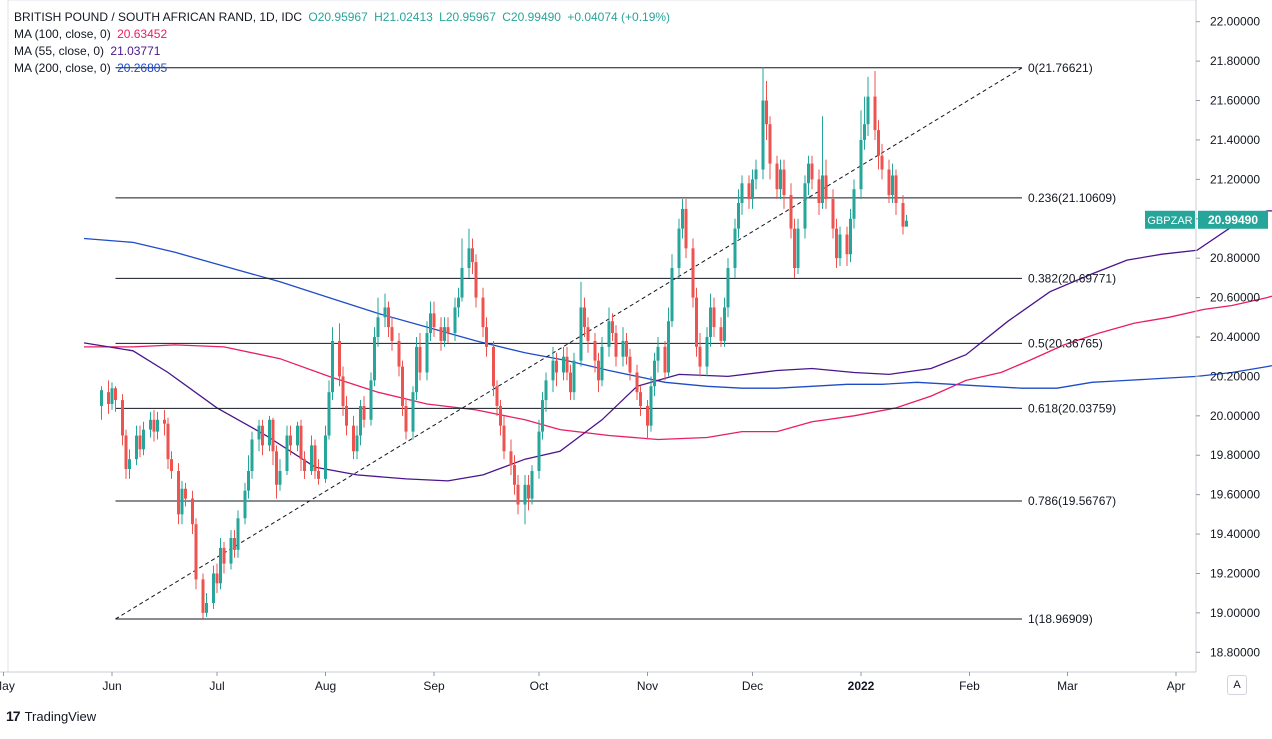 This screenshot has width=1272, height=739. What do you see at coordinates (1237, 685) in the screenshot?
I see `auto-scale-button: A` at bounding box center [1237, 685].